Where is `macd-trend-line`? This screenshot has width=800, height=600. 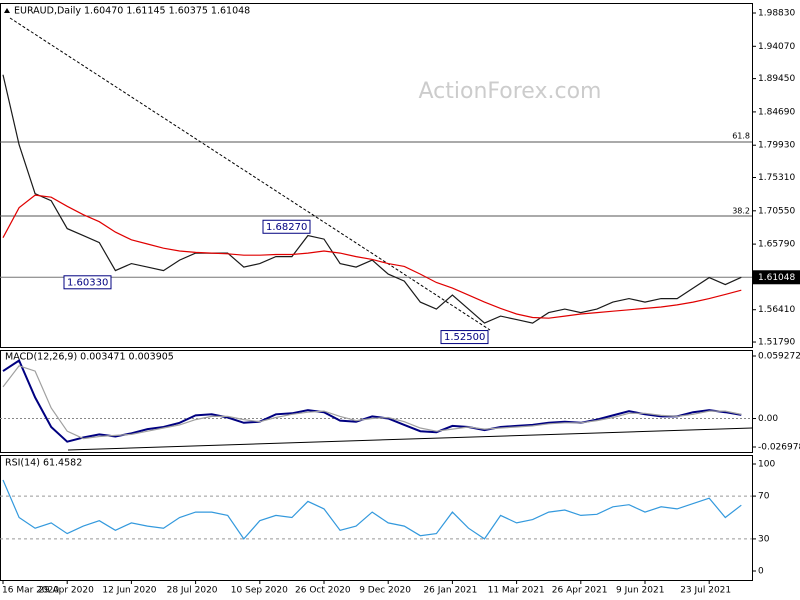 macd-trend-line is located at coordinates (410, 439).